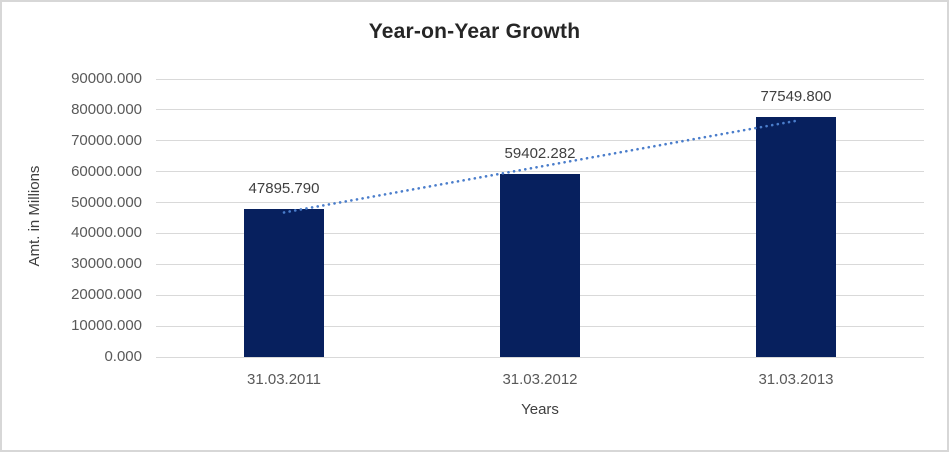  What do you see at coordinates (540, 357) in the screenshot?
I see `x-axis-line` at bounding box center [540, 357].